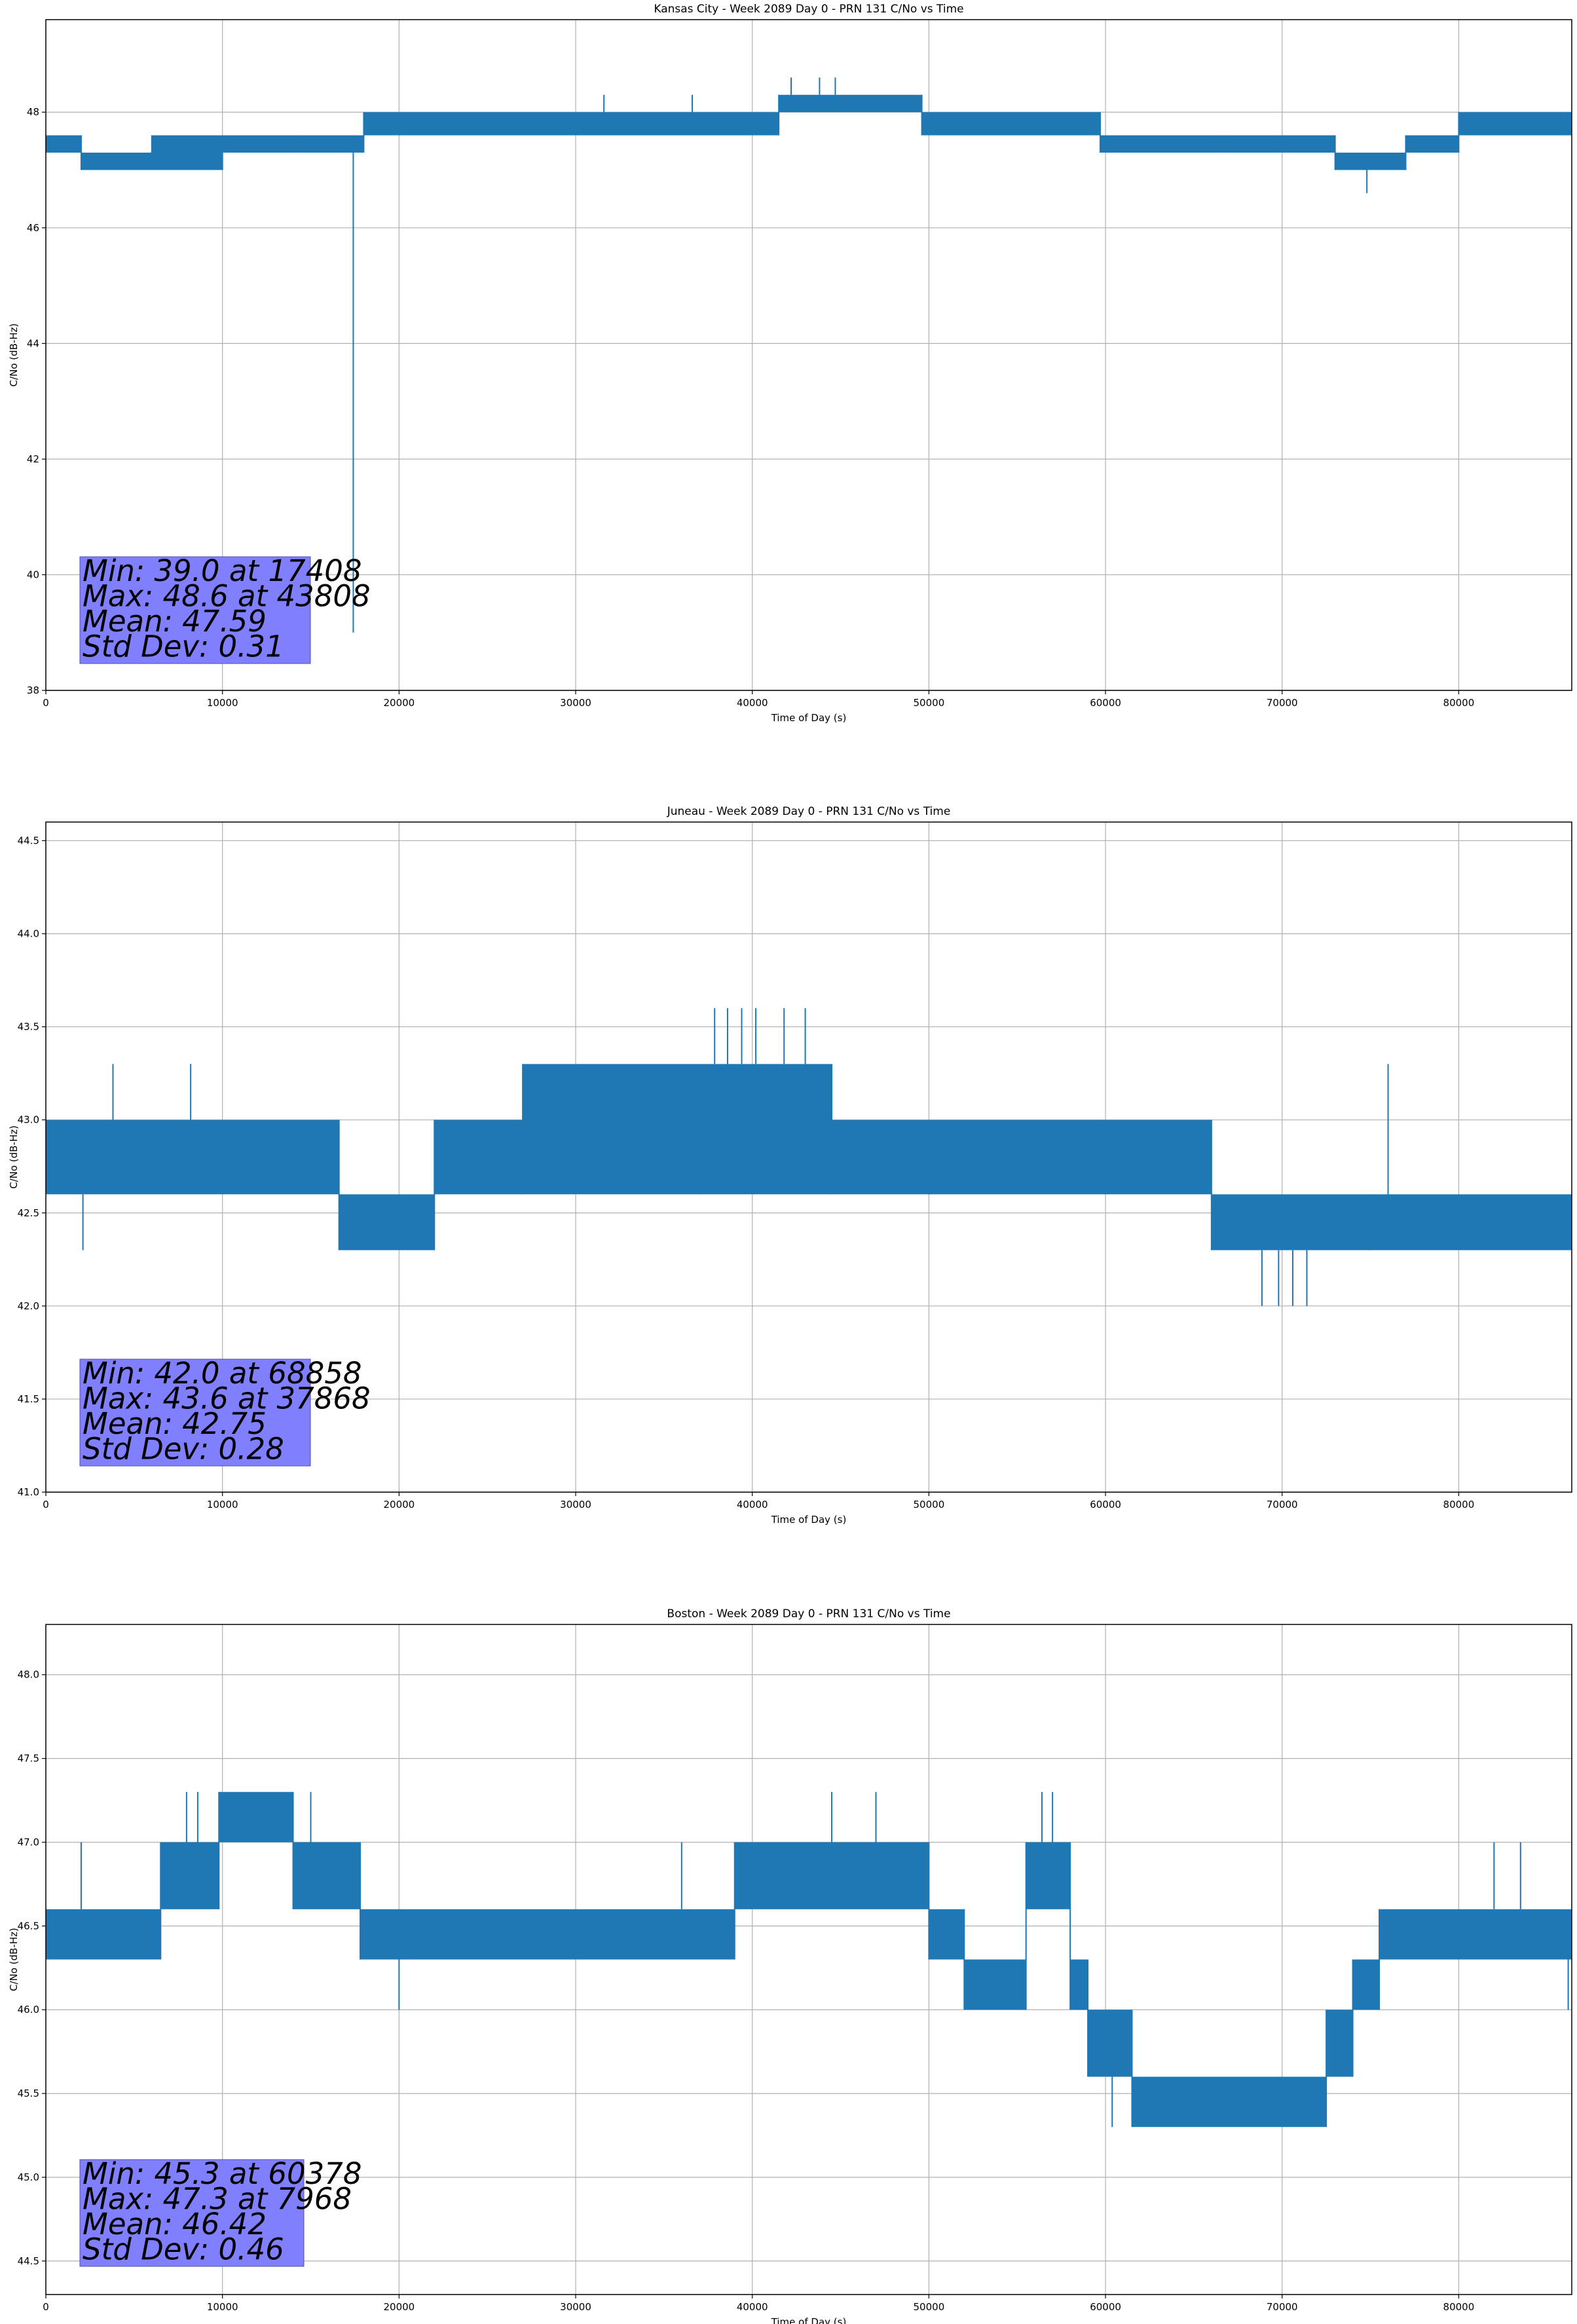 The image size is (1577, 2324). What do you see at coordinates (28, 1306) in the screenshot?
I see `y-tick-label: 42.0` at bounding box center [28, 1306].